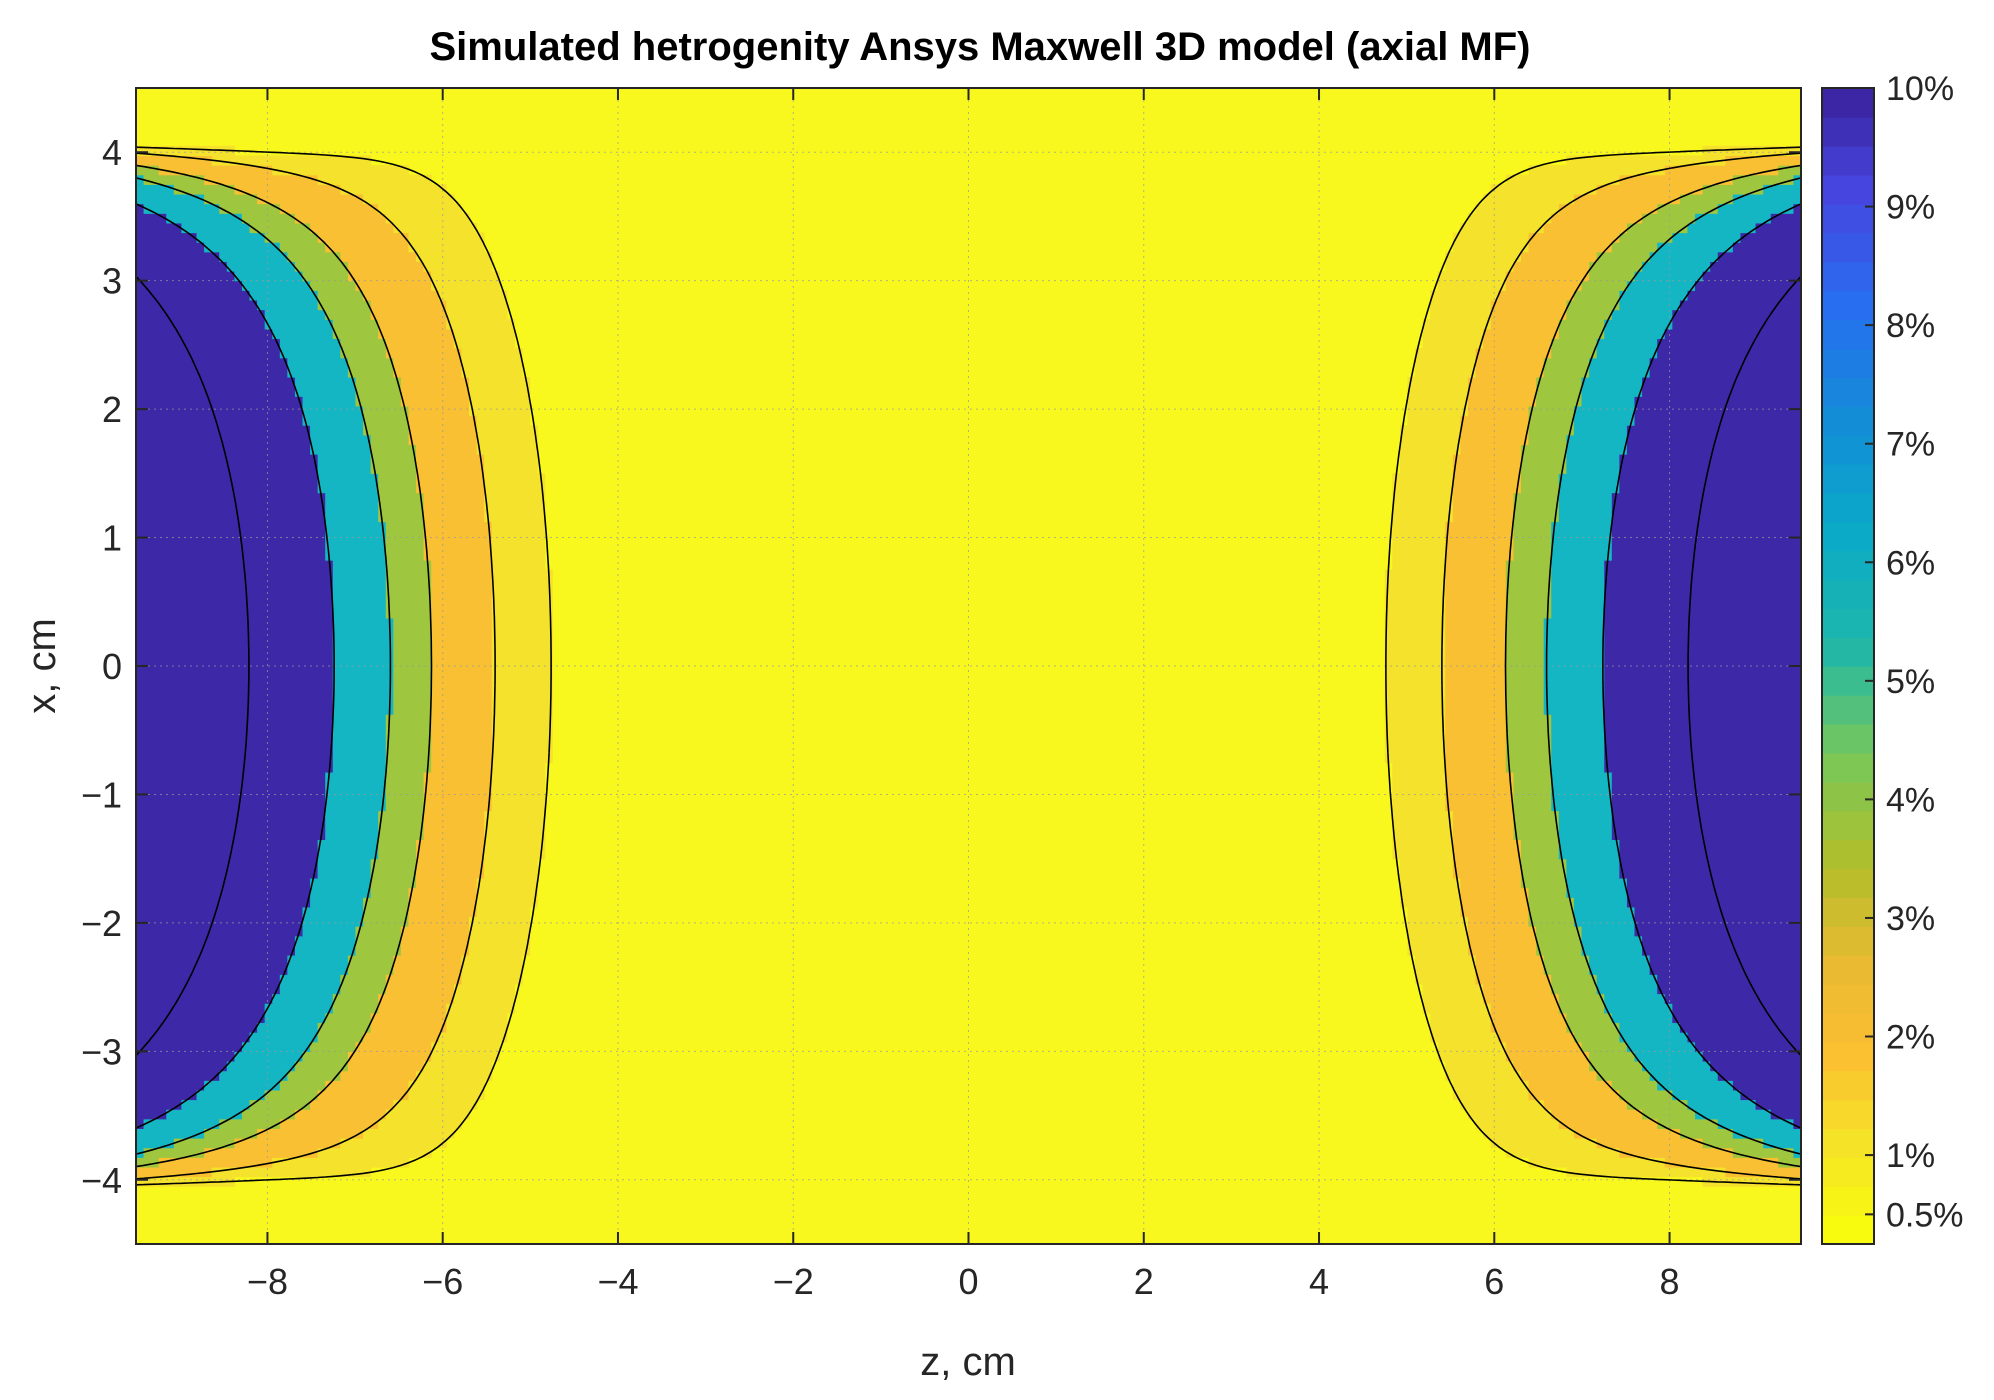 This screenshot has width=1994, height=1400. What do you see at coordinates (1494, 1281) in the screenshot?
I see `x-tick-label: 6` at bounding box center [1494, 1281].